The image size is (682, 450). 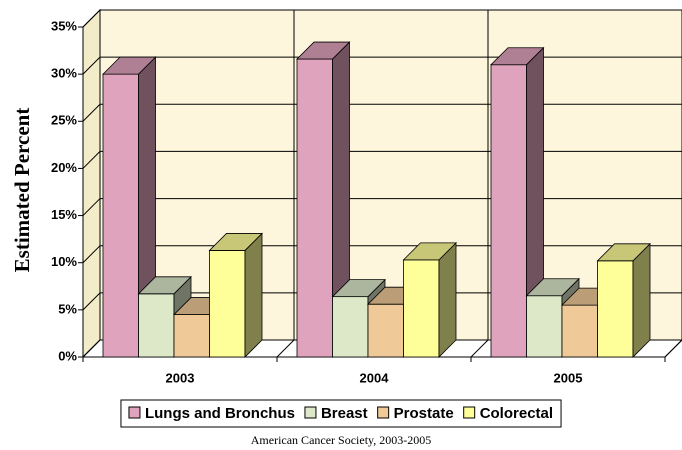 I want to click on x-tick-label: 2003, so click(x=180, y=377).